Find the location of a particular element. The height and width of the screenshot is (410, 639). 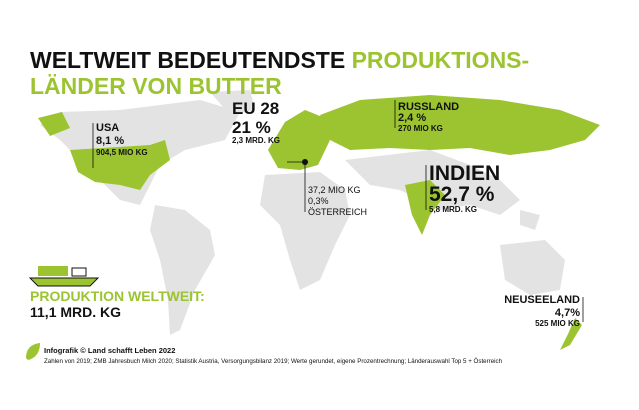

eu-area is located at coordinates (299, 140).